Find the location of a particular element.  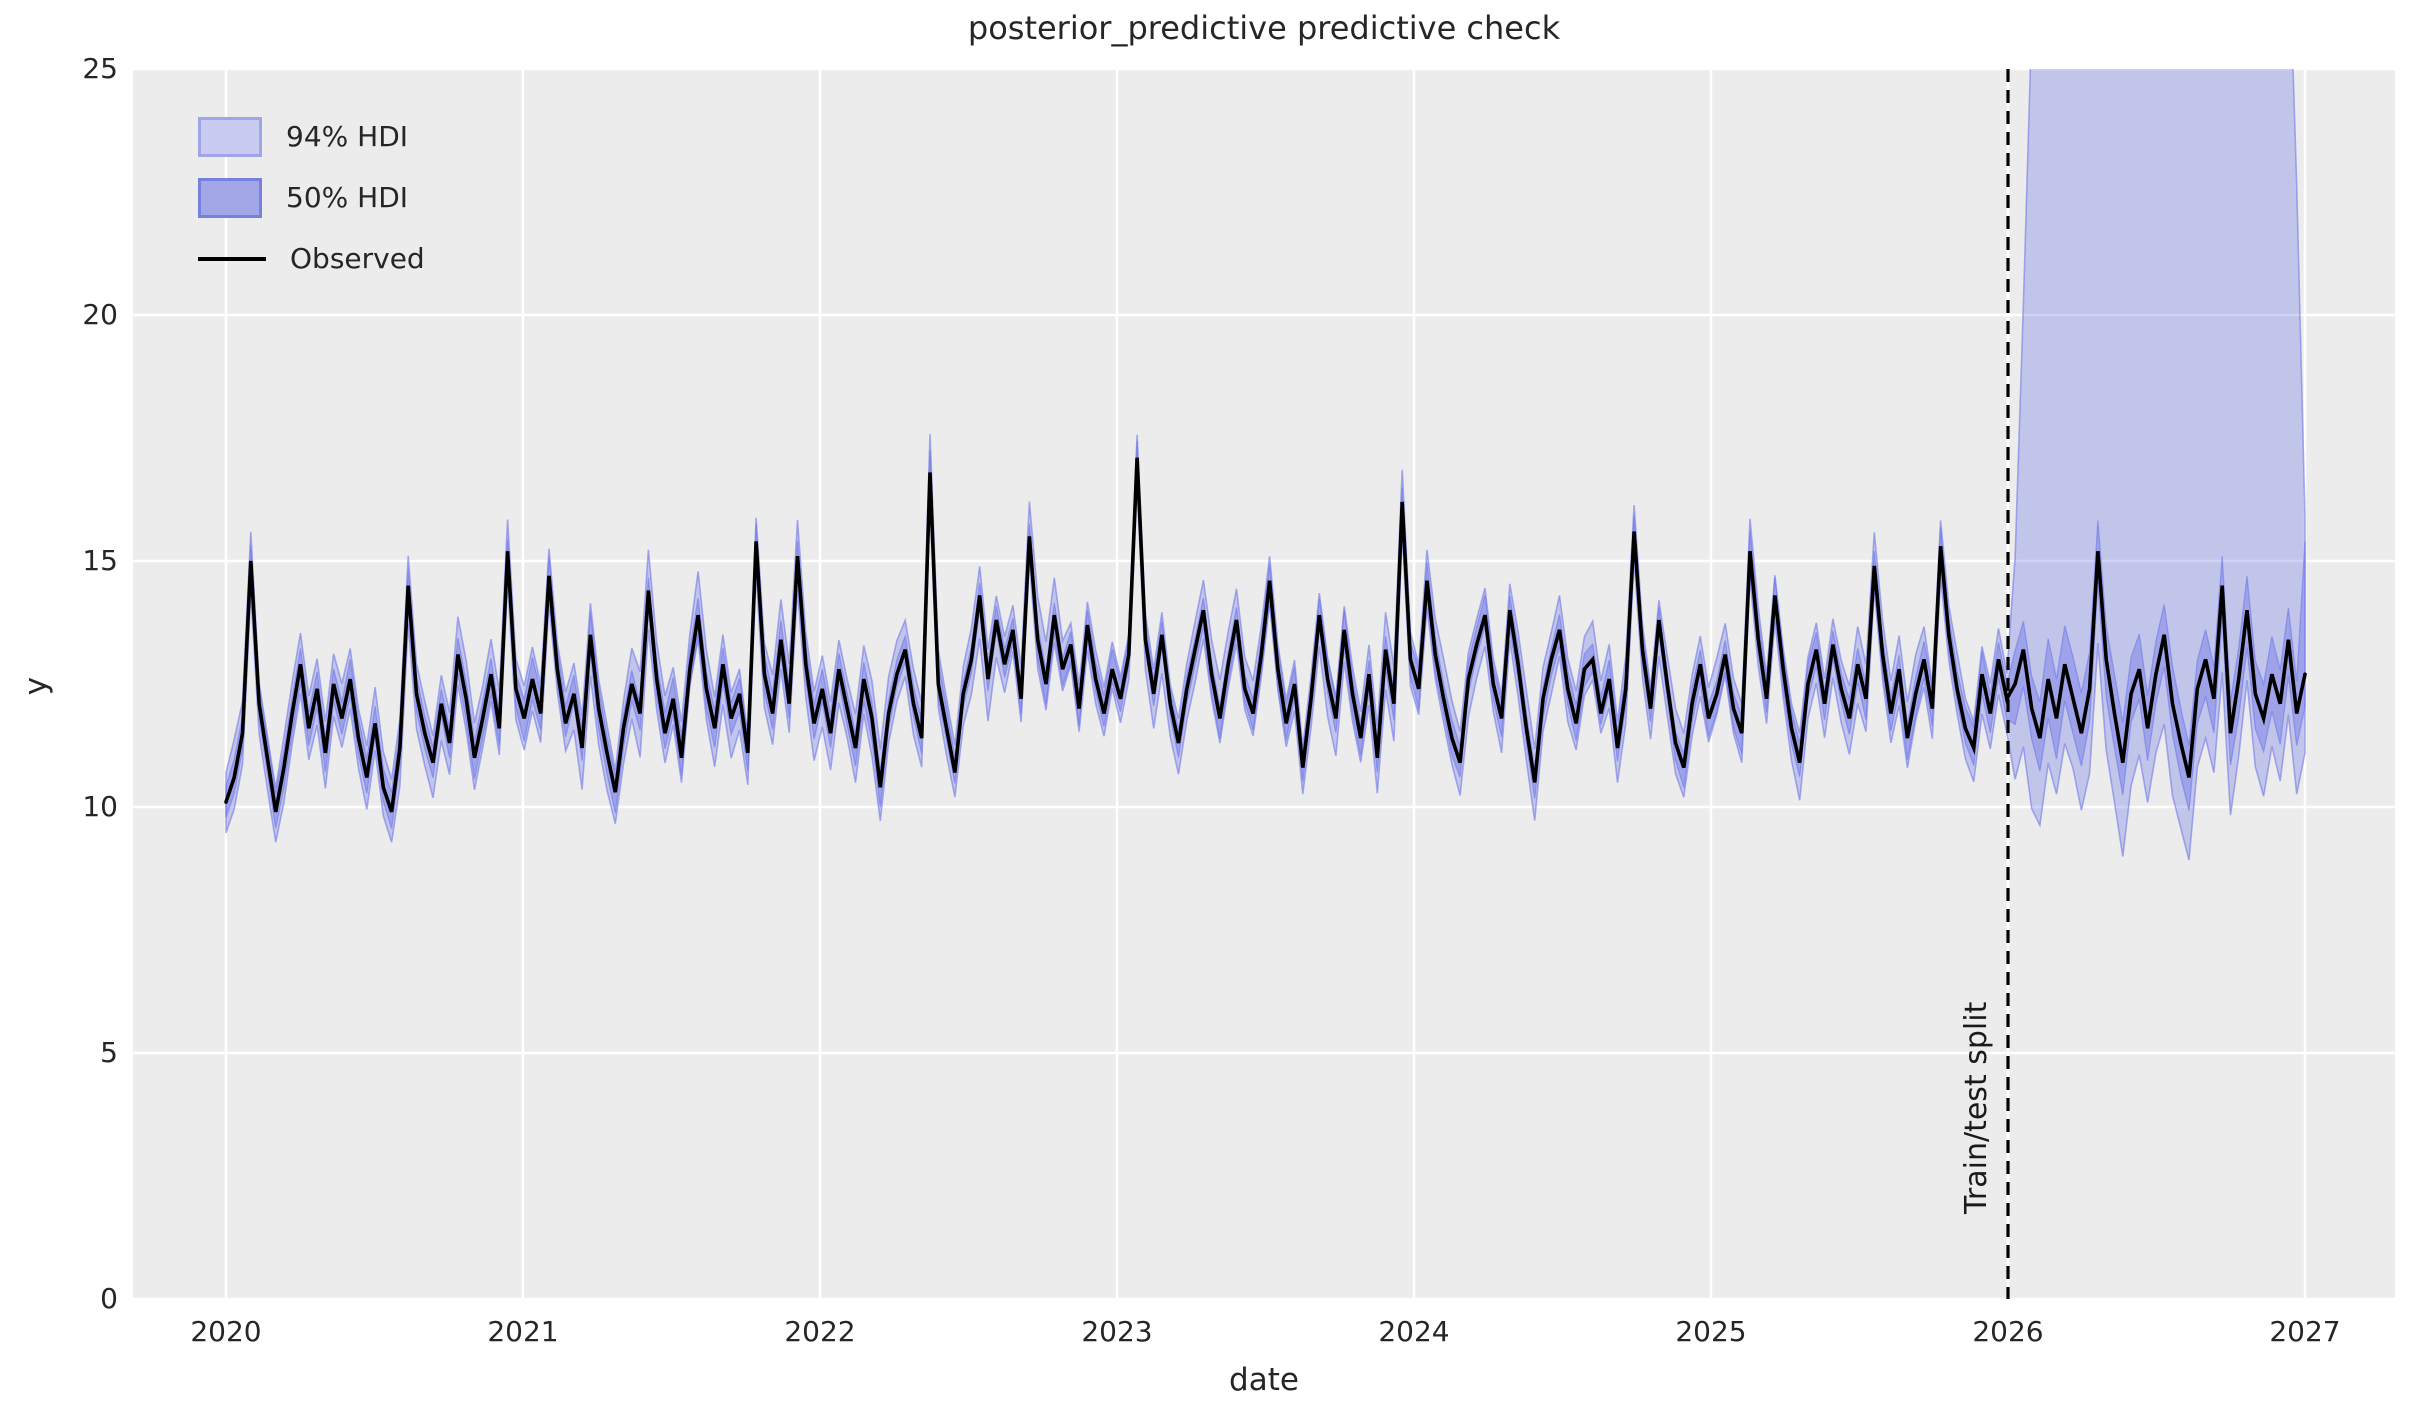

y-tick-label: 5 is located at coordinates (109, 1052).